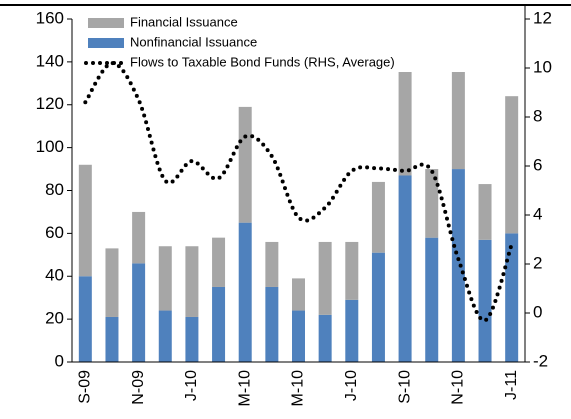  Describe the element at coordinates (537, 115) in the screenshot. I see `y2-tick-label: 8` at that location.